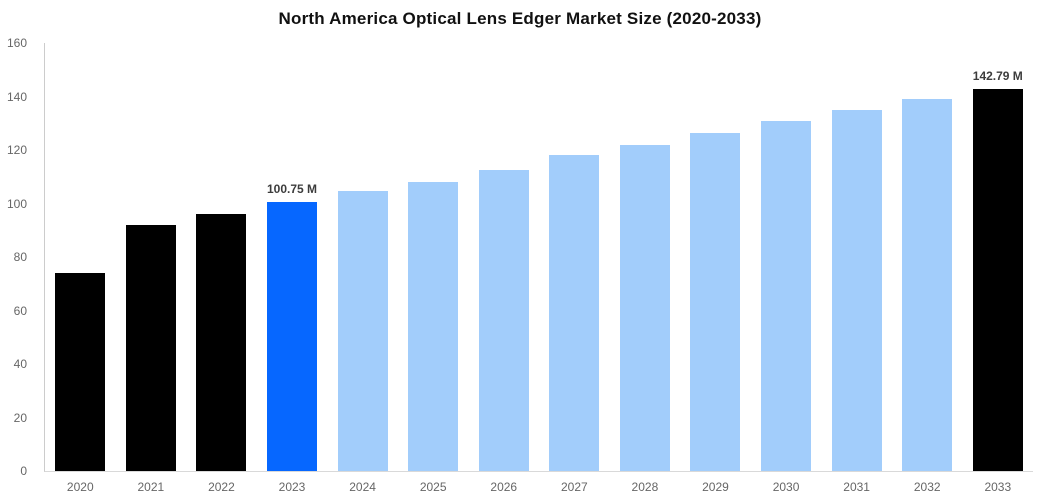  Describe the element at coordinates (80, 487) in the screenshot. I see `x-axis-label-2020: 2020` at that location.